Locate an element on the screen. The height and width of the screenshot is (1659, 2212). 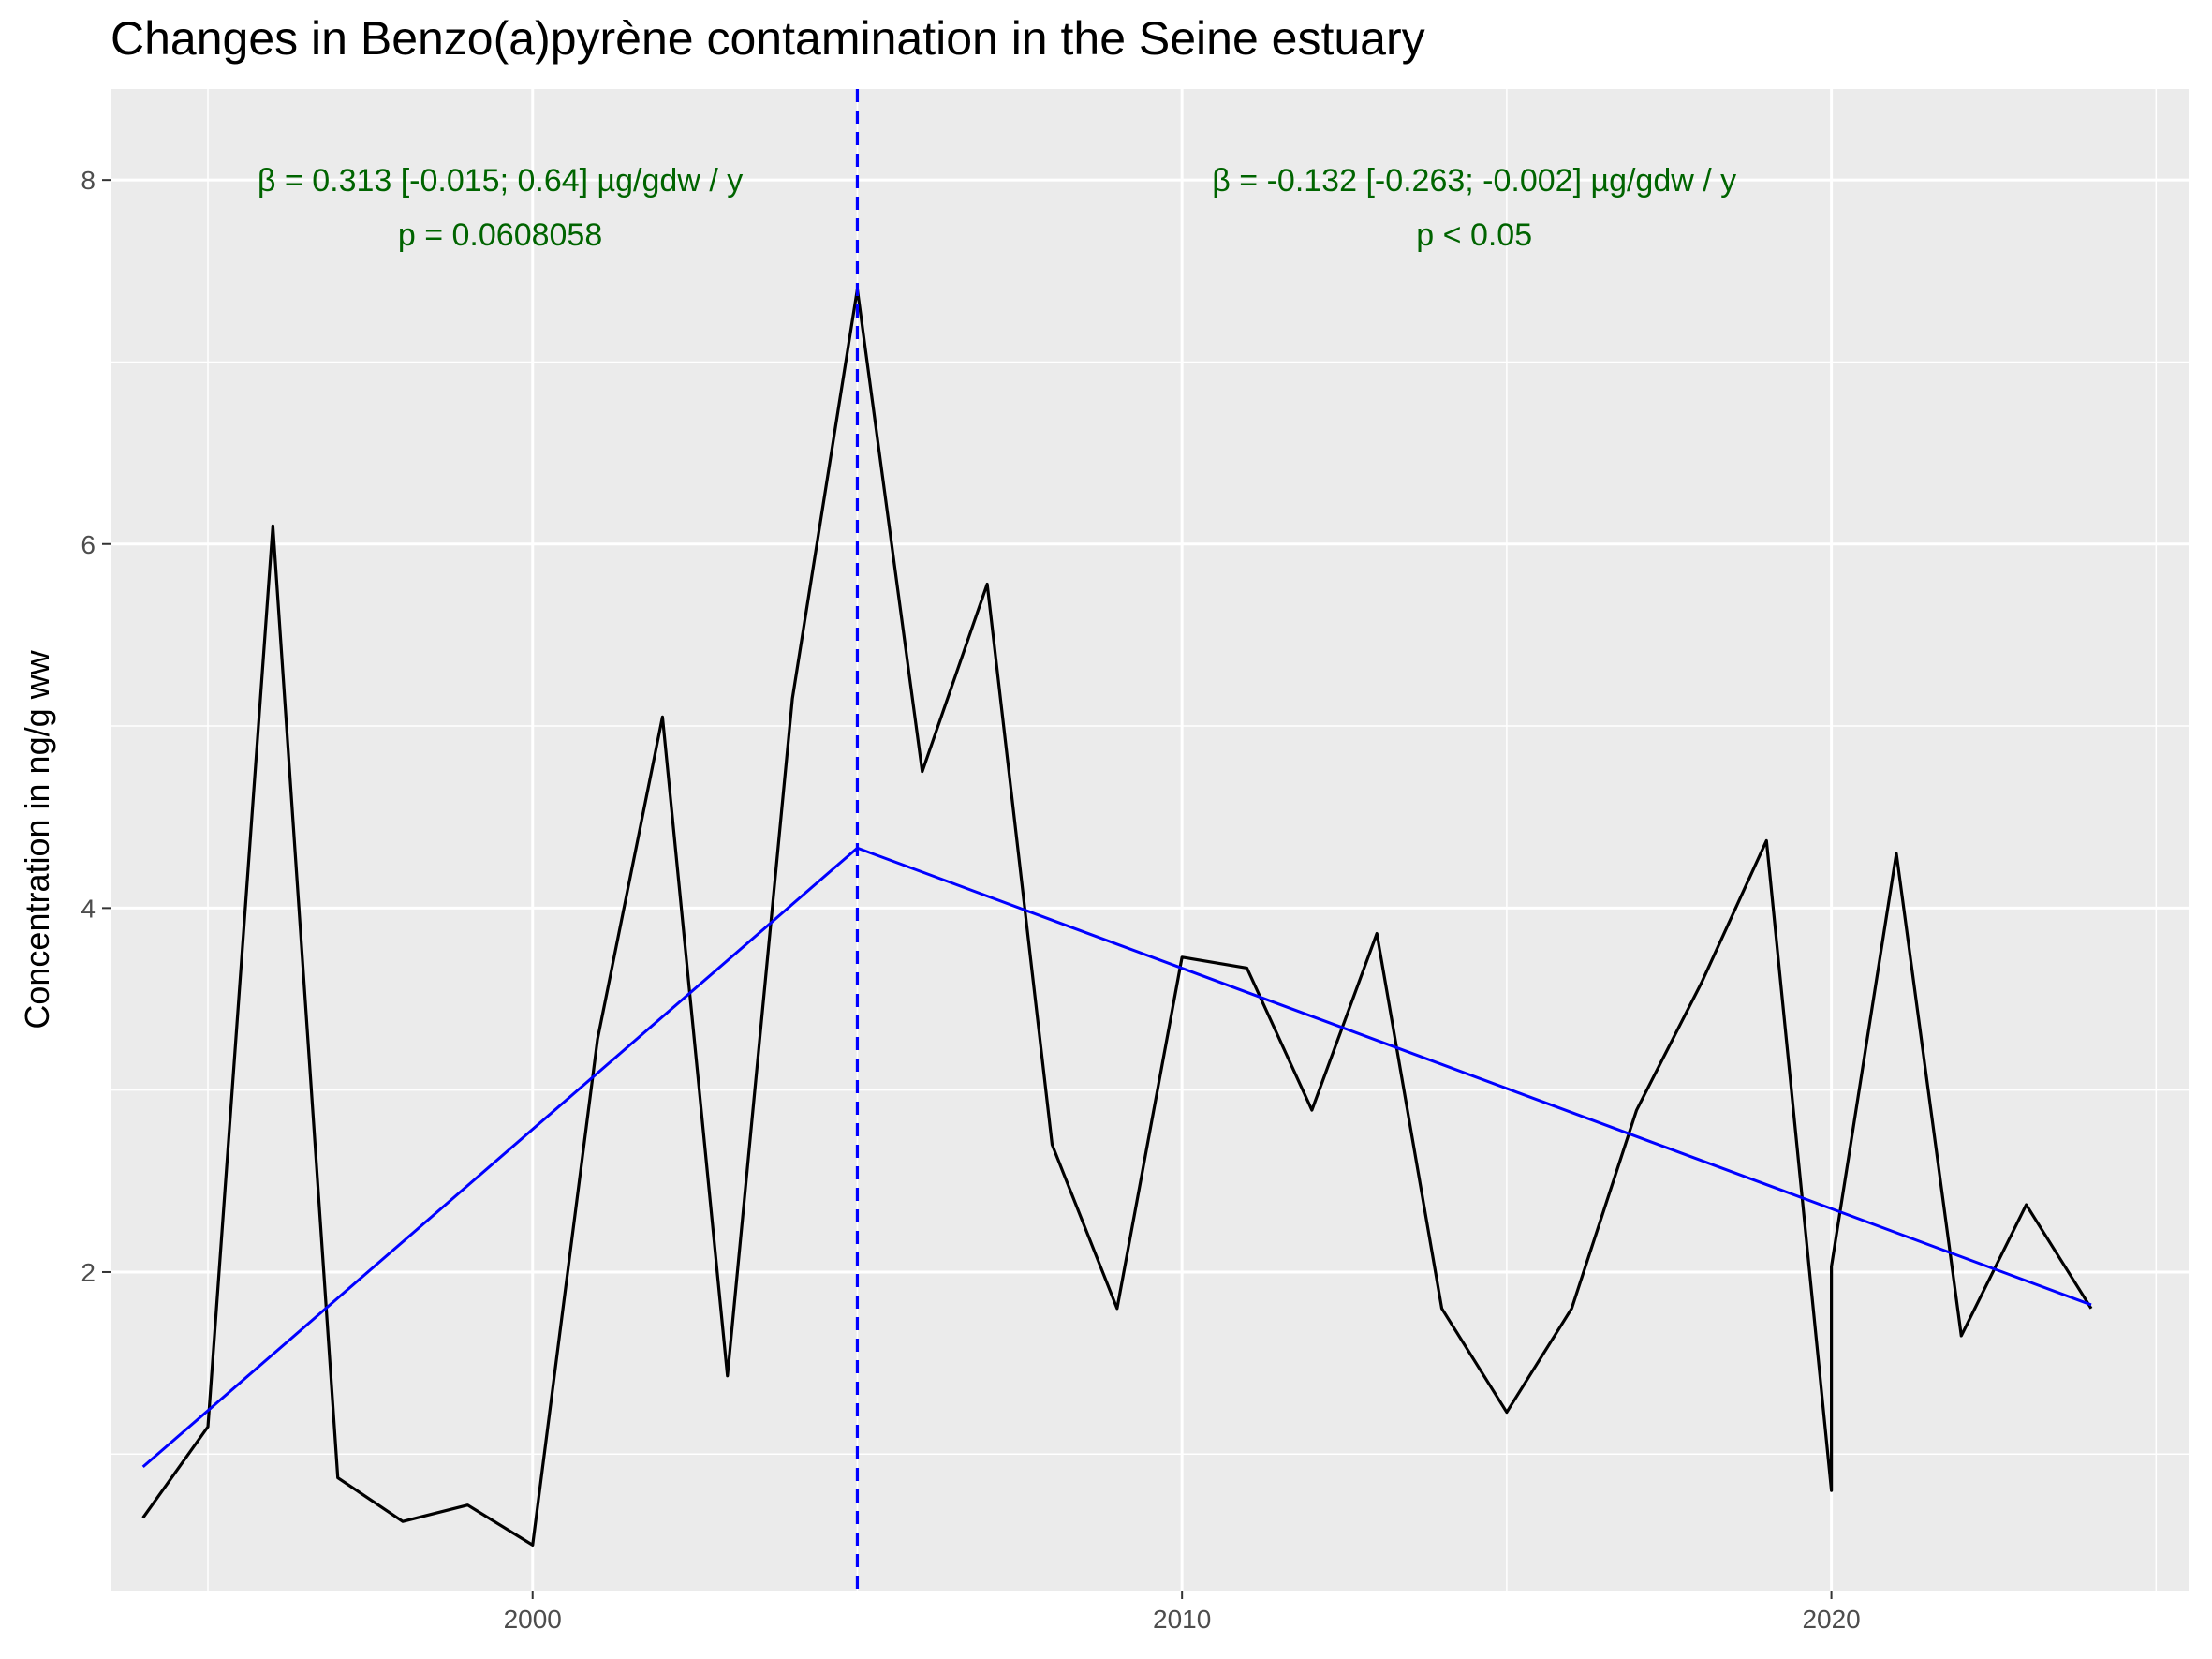
x-tick-label: 2020 is located at coordinates (1831, 1620).